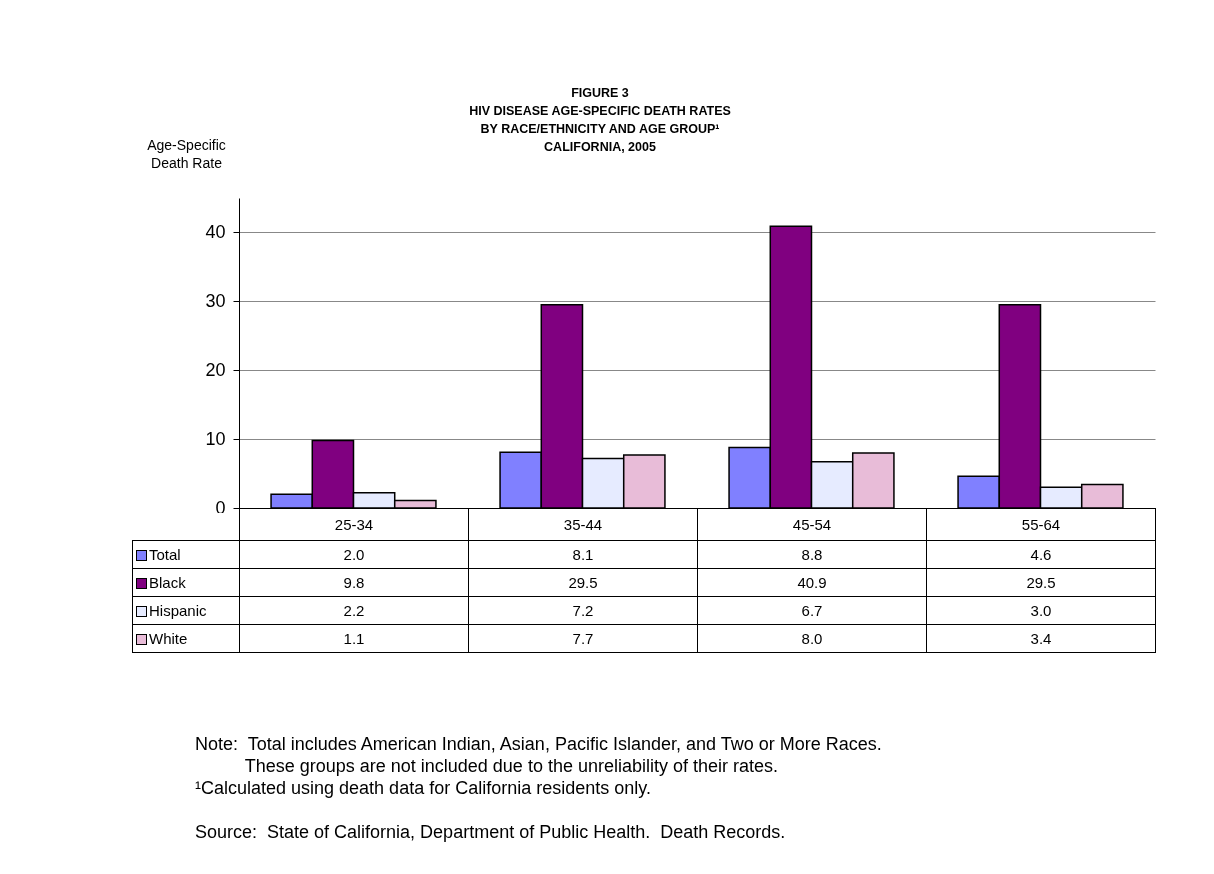  Describe the element at coordinates (215, 438) in the screenshot. I see `y-tick-label: 10` at that location.